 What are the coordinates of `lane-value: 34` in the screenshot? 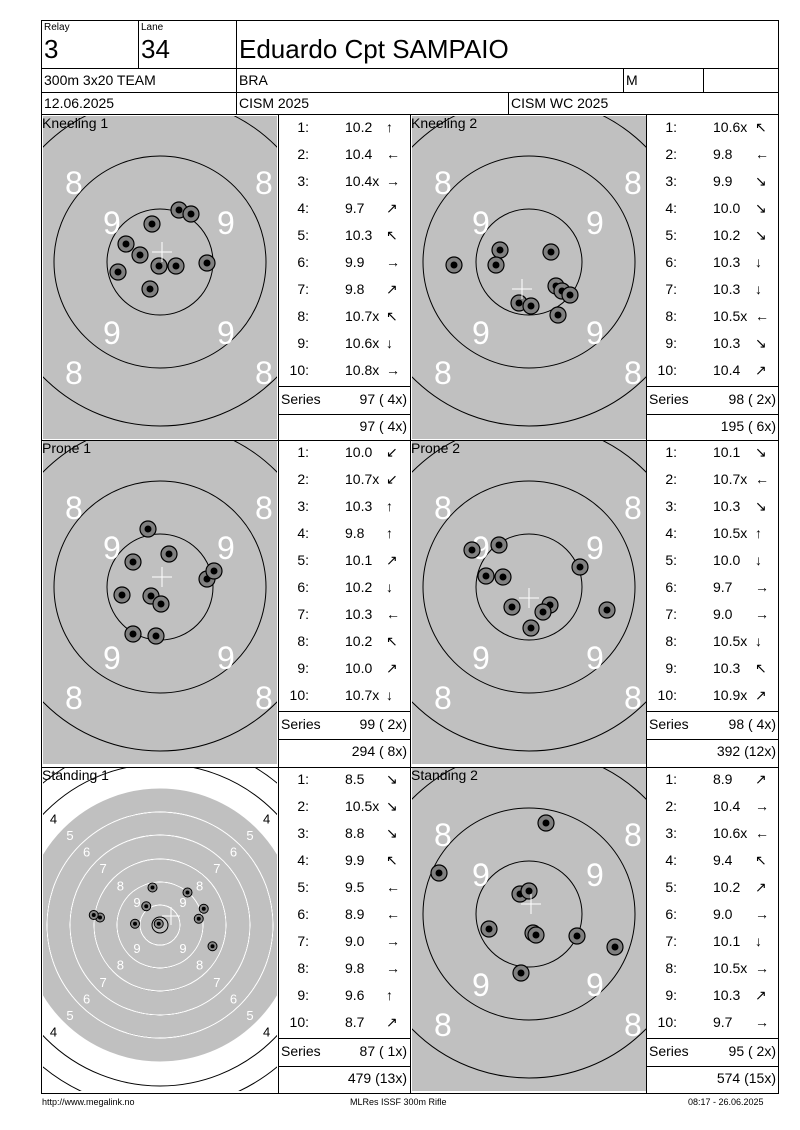 It's located at (155, 49).